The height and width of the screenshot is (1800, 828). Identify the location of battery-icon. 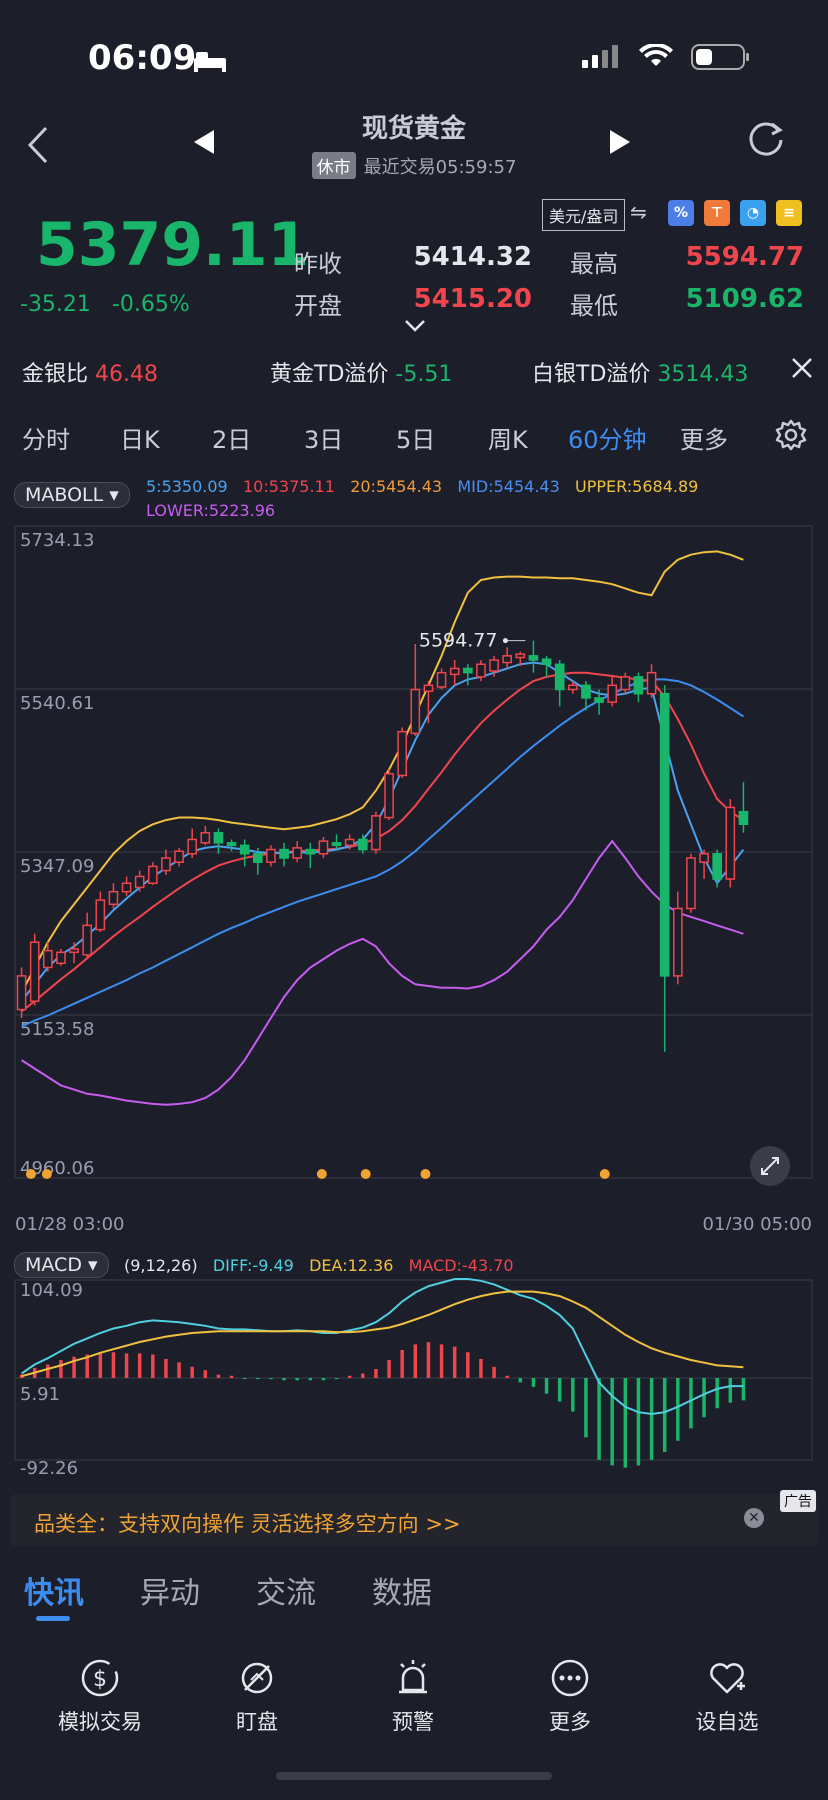
(720, 57).